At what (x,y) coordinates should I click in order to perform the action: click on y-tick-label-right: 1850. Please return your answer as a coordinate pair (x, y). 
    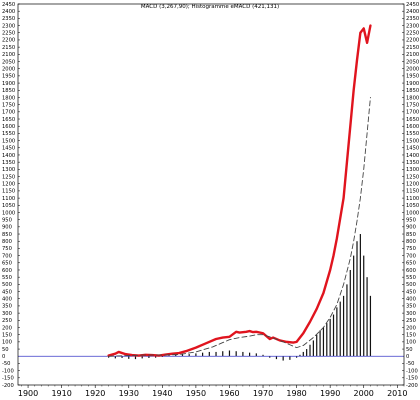
    Looking at the image, I should click on (412, 91).